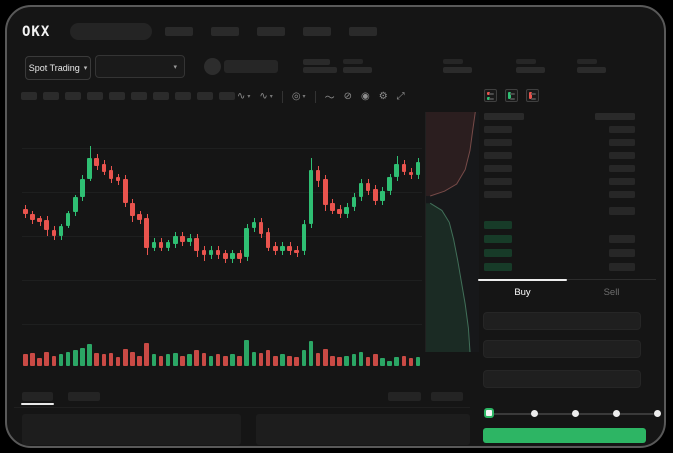 The image size is (673, 453). I want to click on orderbook-amount-header, so click(615, 116).